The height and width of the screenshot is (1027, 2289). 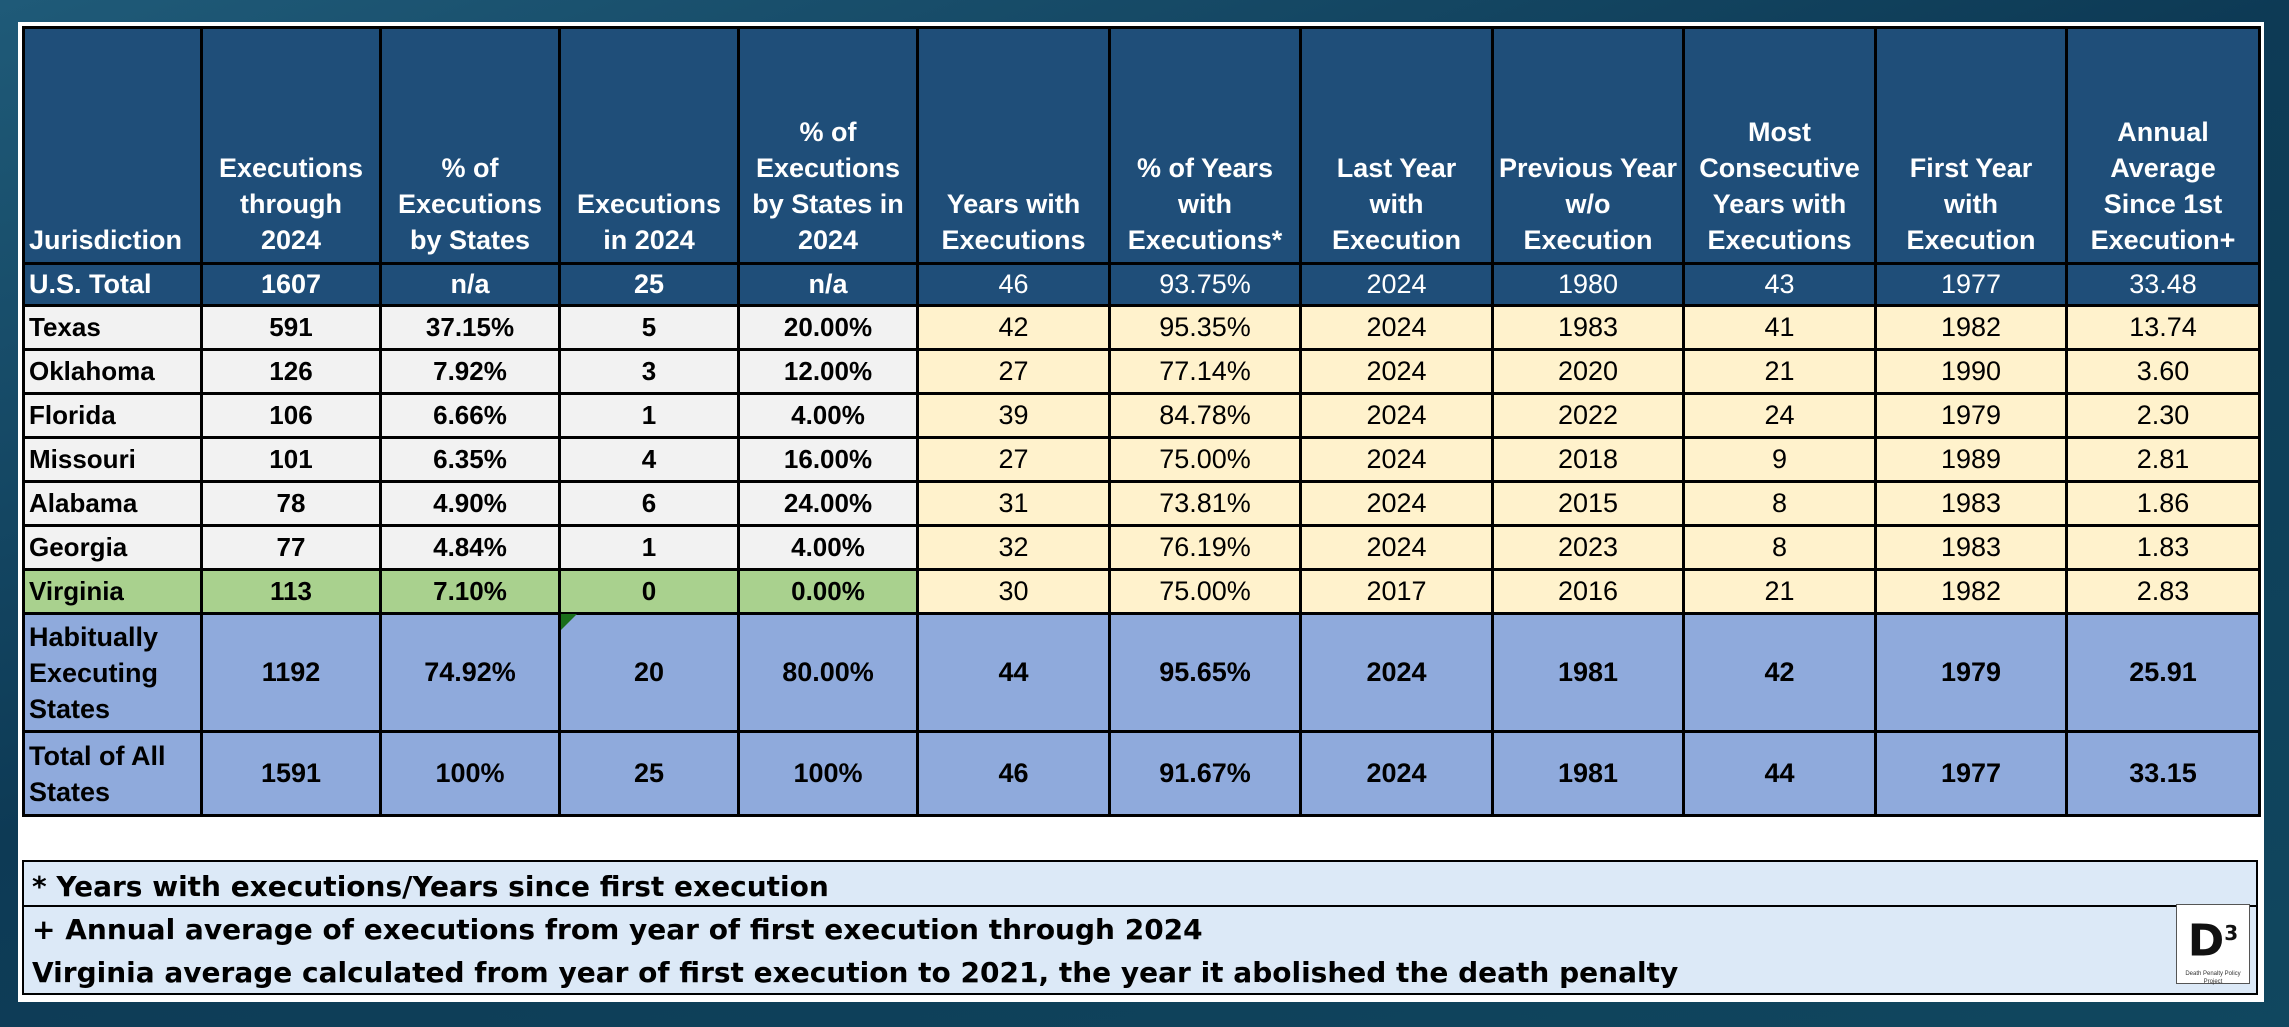 I want to click on table-cell: 31, so click(x=1013, y=503).